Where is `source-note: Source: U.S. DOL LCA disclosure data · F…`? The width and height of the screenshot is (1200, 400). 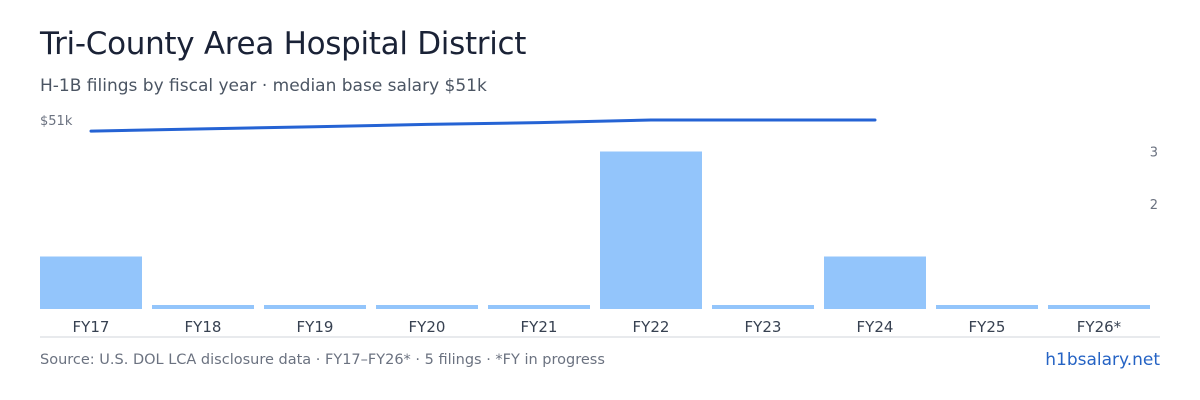
source-note: Source: U.S. DOL LCA disclosure data · F… is located at coordinates (322, 360).